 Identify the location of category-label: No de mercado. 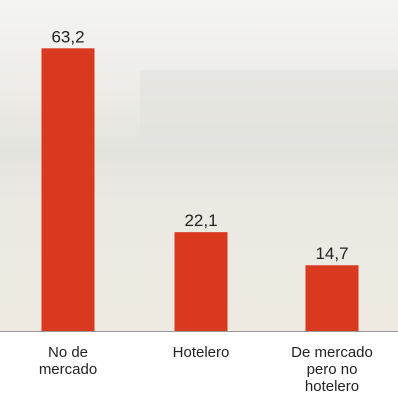
(68, 361).